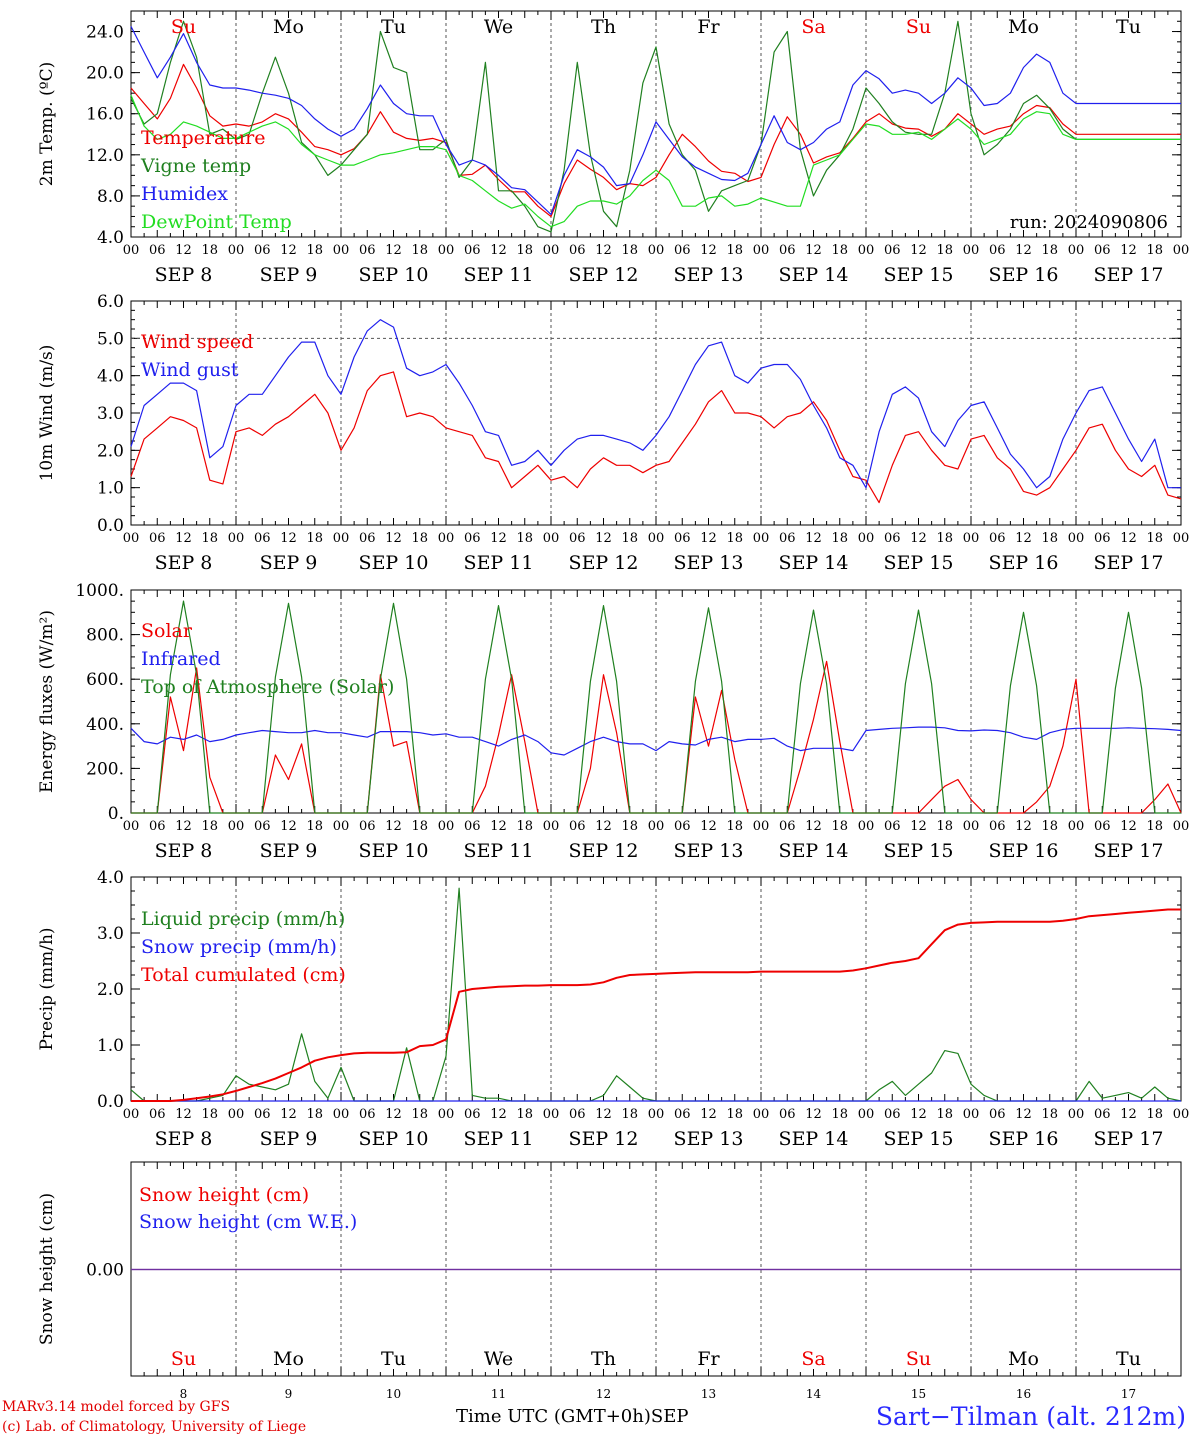 Image resolution: width=1194 pixels, height=1440 pixels. I want to click on y-tick-label: 16.0, so click(105, 115).